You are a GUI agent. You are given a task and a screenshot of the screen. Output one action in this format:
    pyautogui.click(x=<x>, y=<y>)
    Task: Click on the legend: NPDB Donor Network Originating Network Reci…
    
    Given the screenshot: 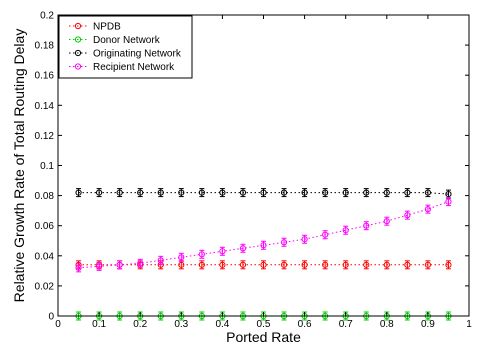 What is the action you would take?
    pyautogui.click(x=125, y=47)
    